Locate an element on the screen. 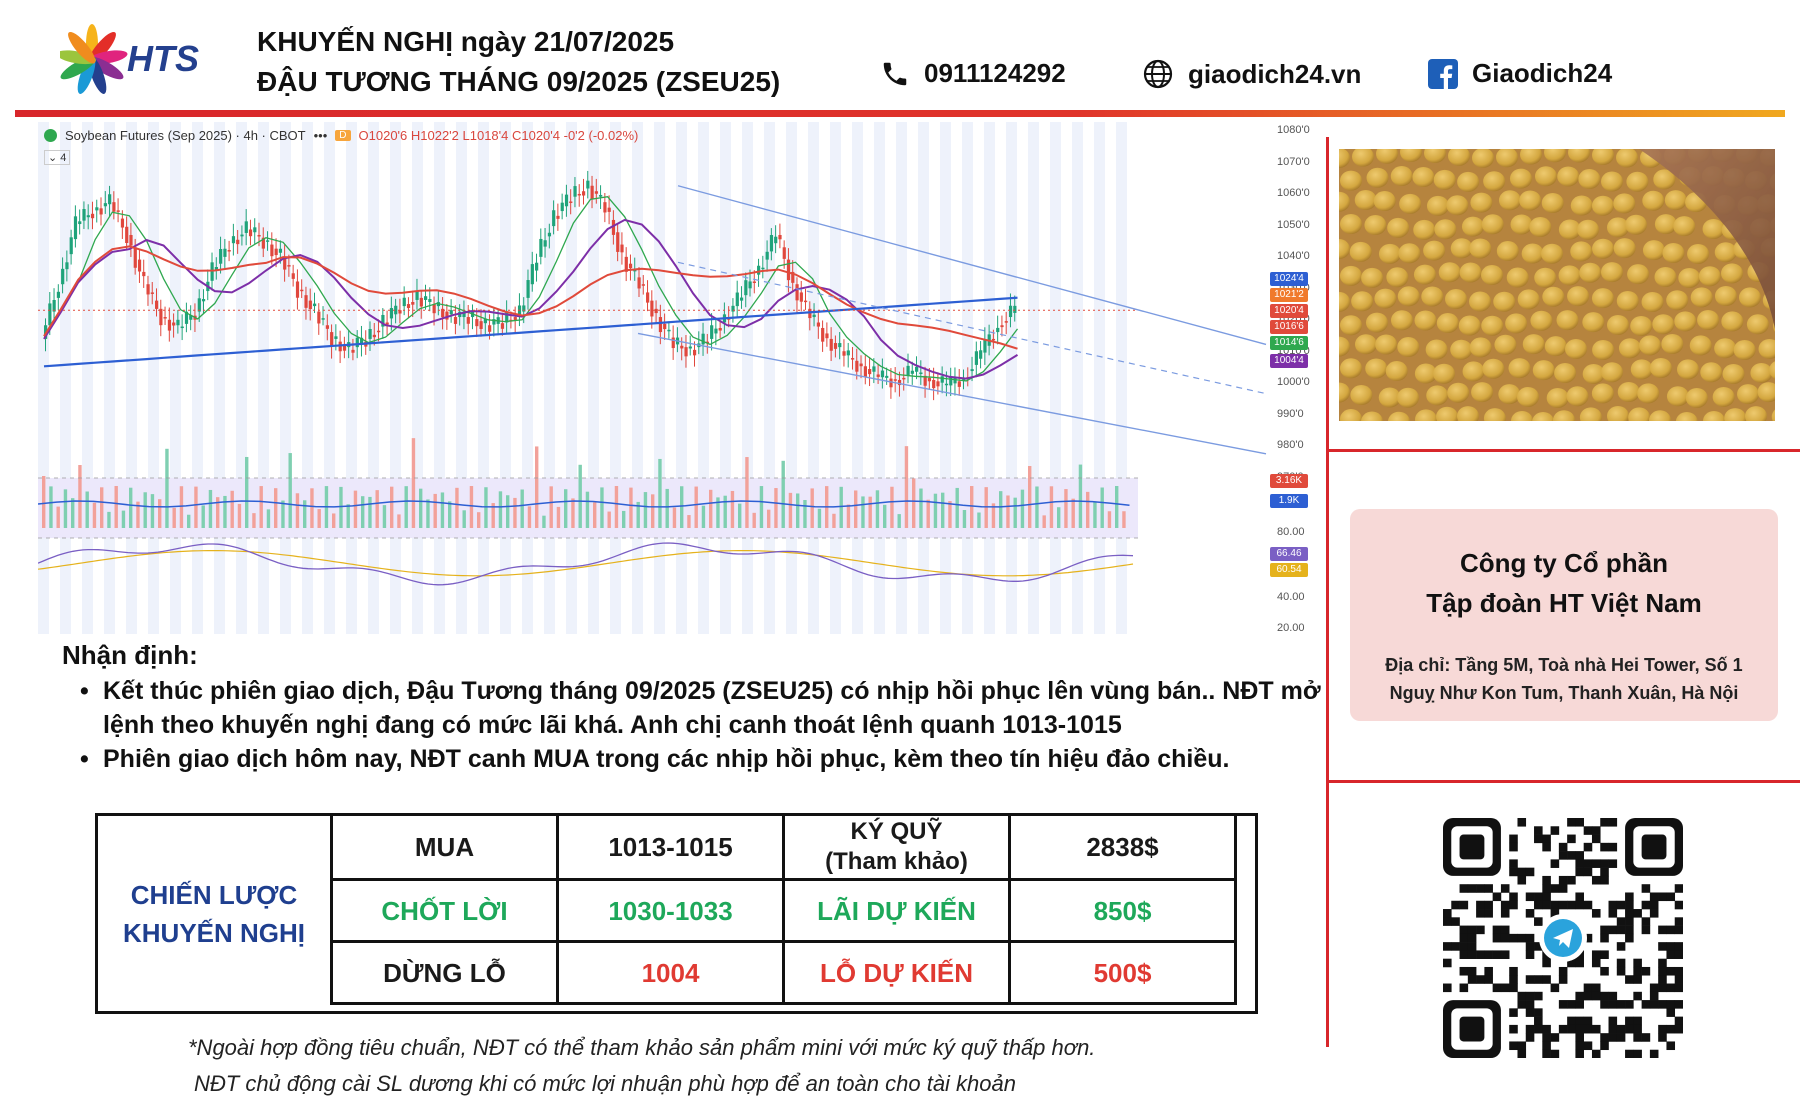  more-options-icon: ••• is located at coordinates (320, 135).